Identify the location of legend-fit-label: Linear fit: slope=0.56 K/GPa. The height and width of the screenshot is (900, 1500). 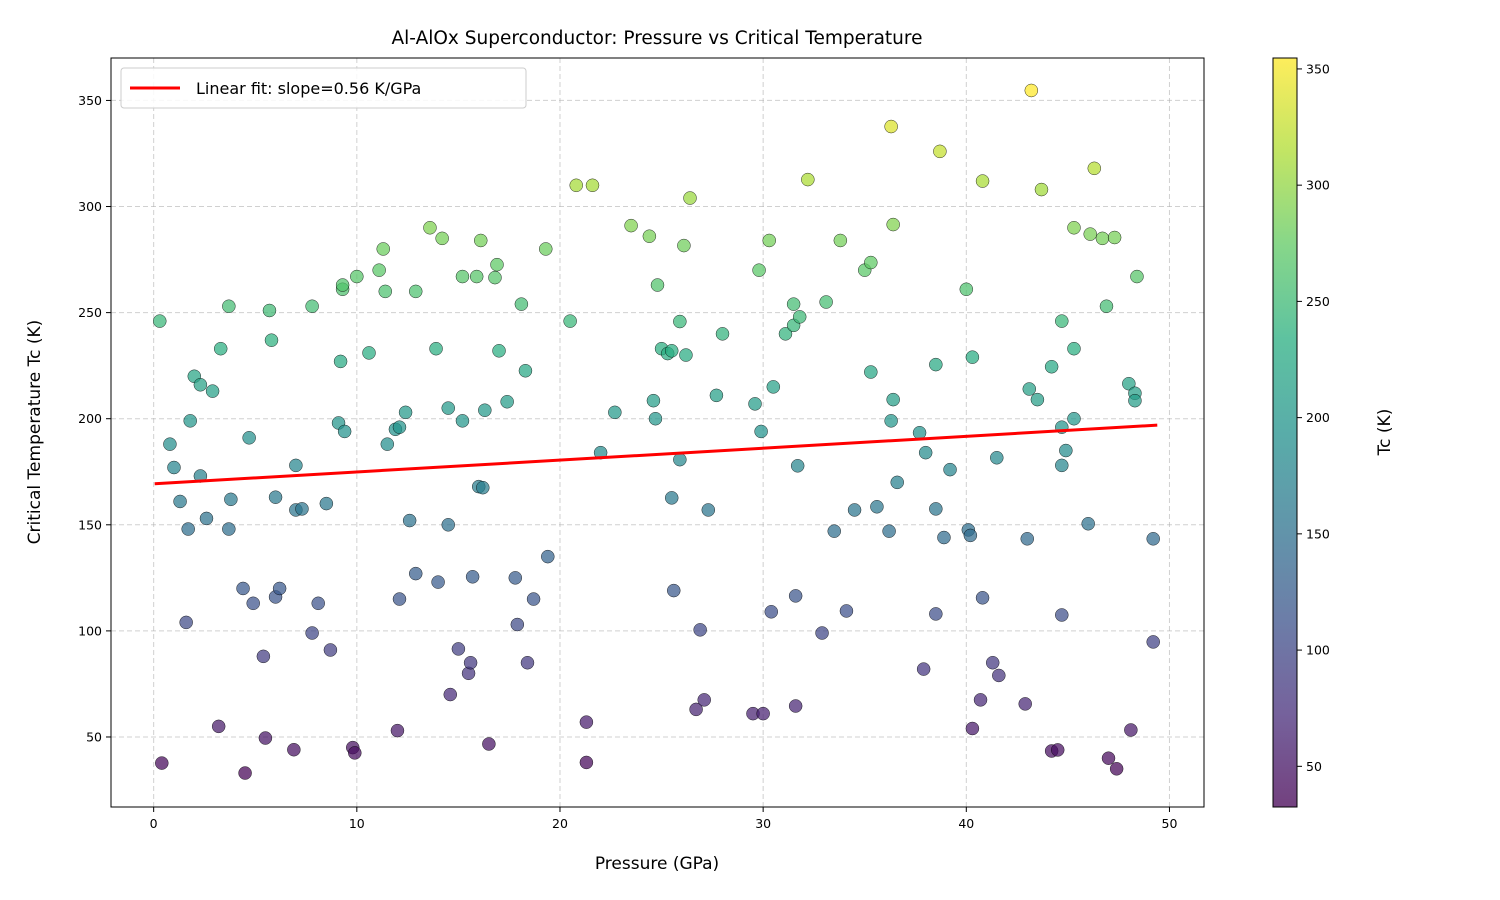
(308, 88).